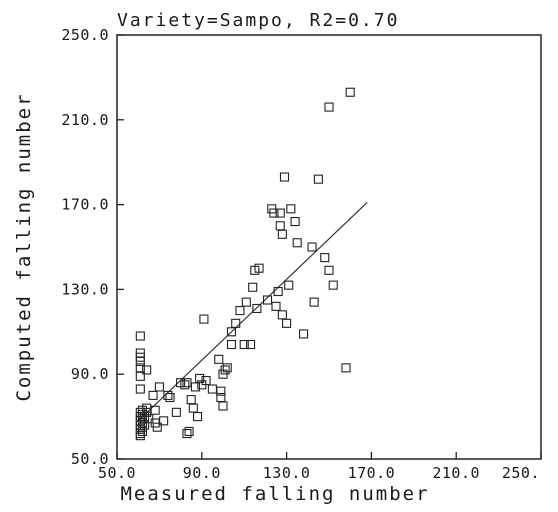 The height and width of the screenshot is (512, 558). I want to click on y-tick-label: 50.0, so click(90, 459).